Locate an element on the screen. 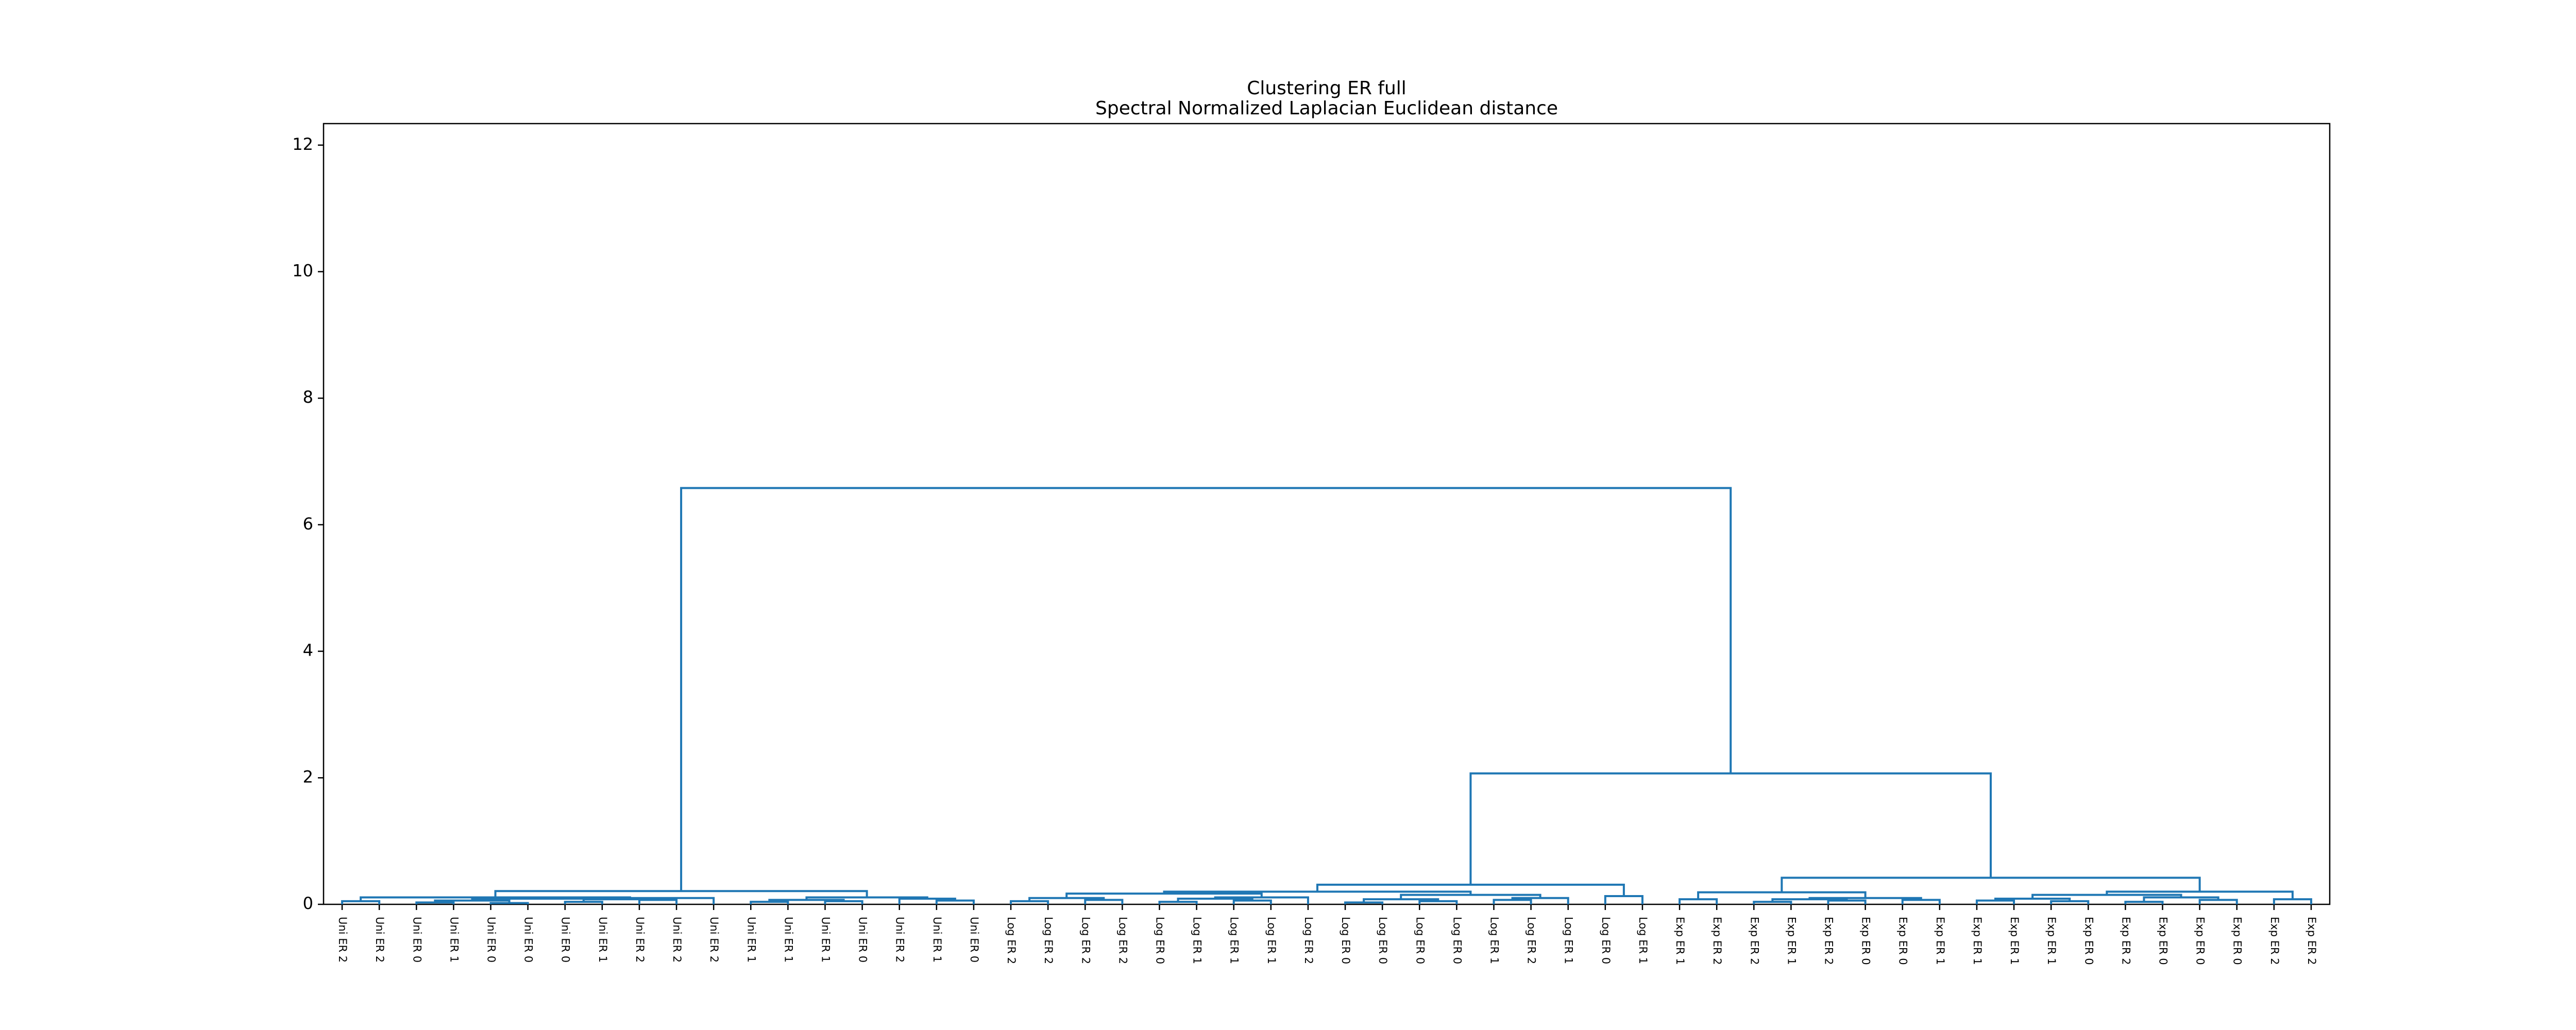 Image resolution: width=2576 pixels, height=1030 pixels. y-tick-label: 0 is located at coordinates (308, 904).